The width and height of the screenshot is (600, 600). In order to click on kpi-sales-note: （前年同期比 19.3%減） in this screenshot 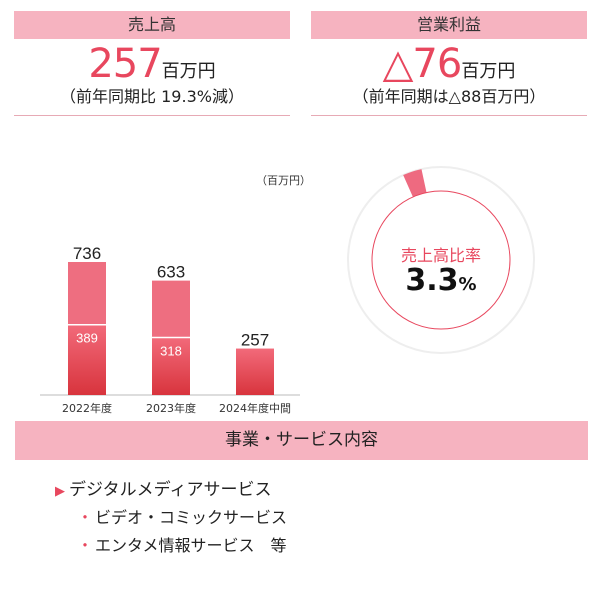, I will do `click(152, 96)`.